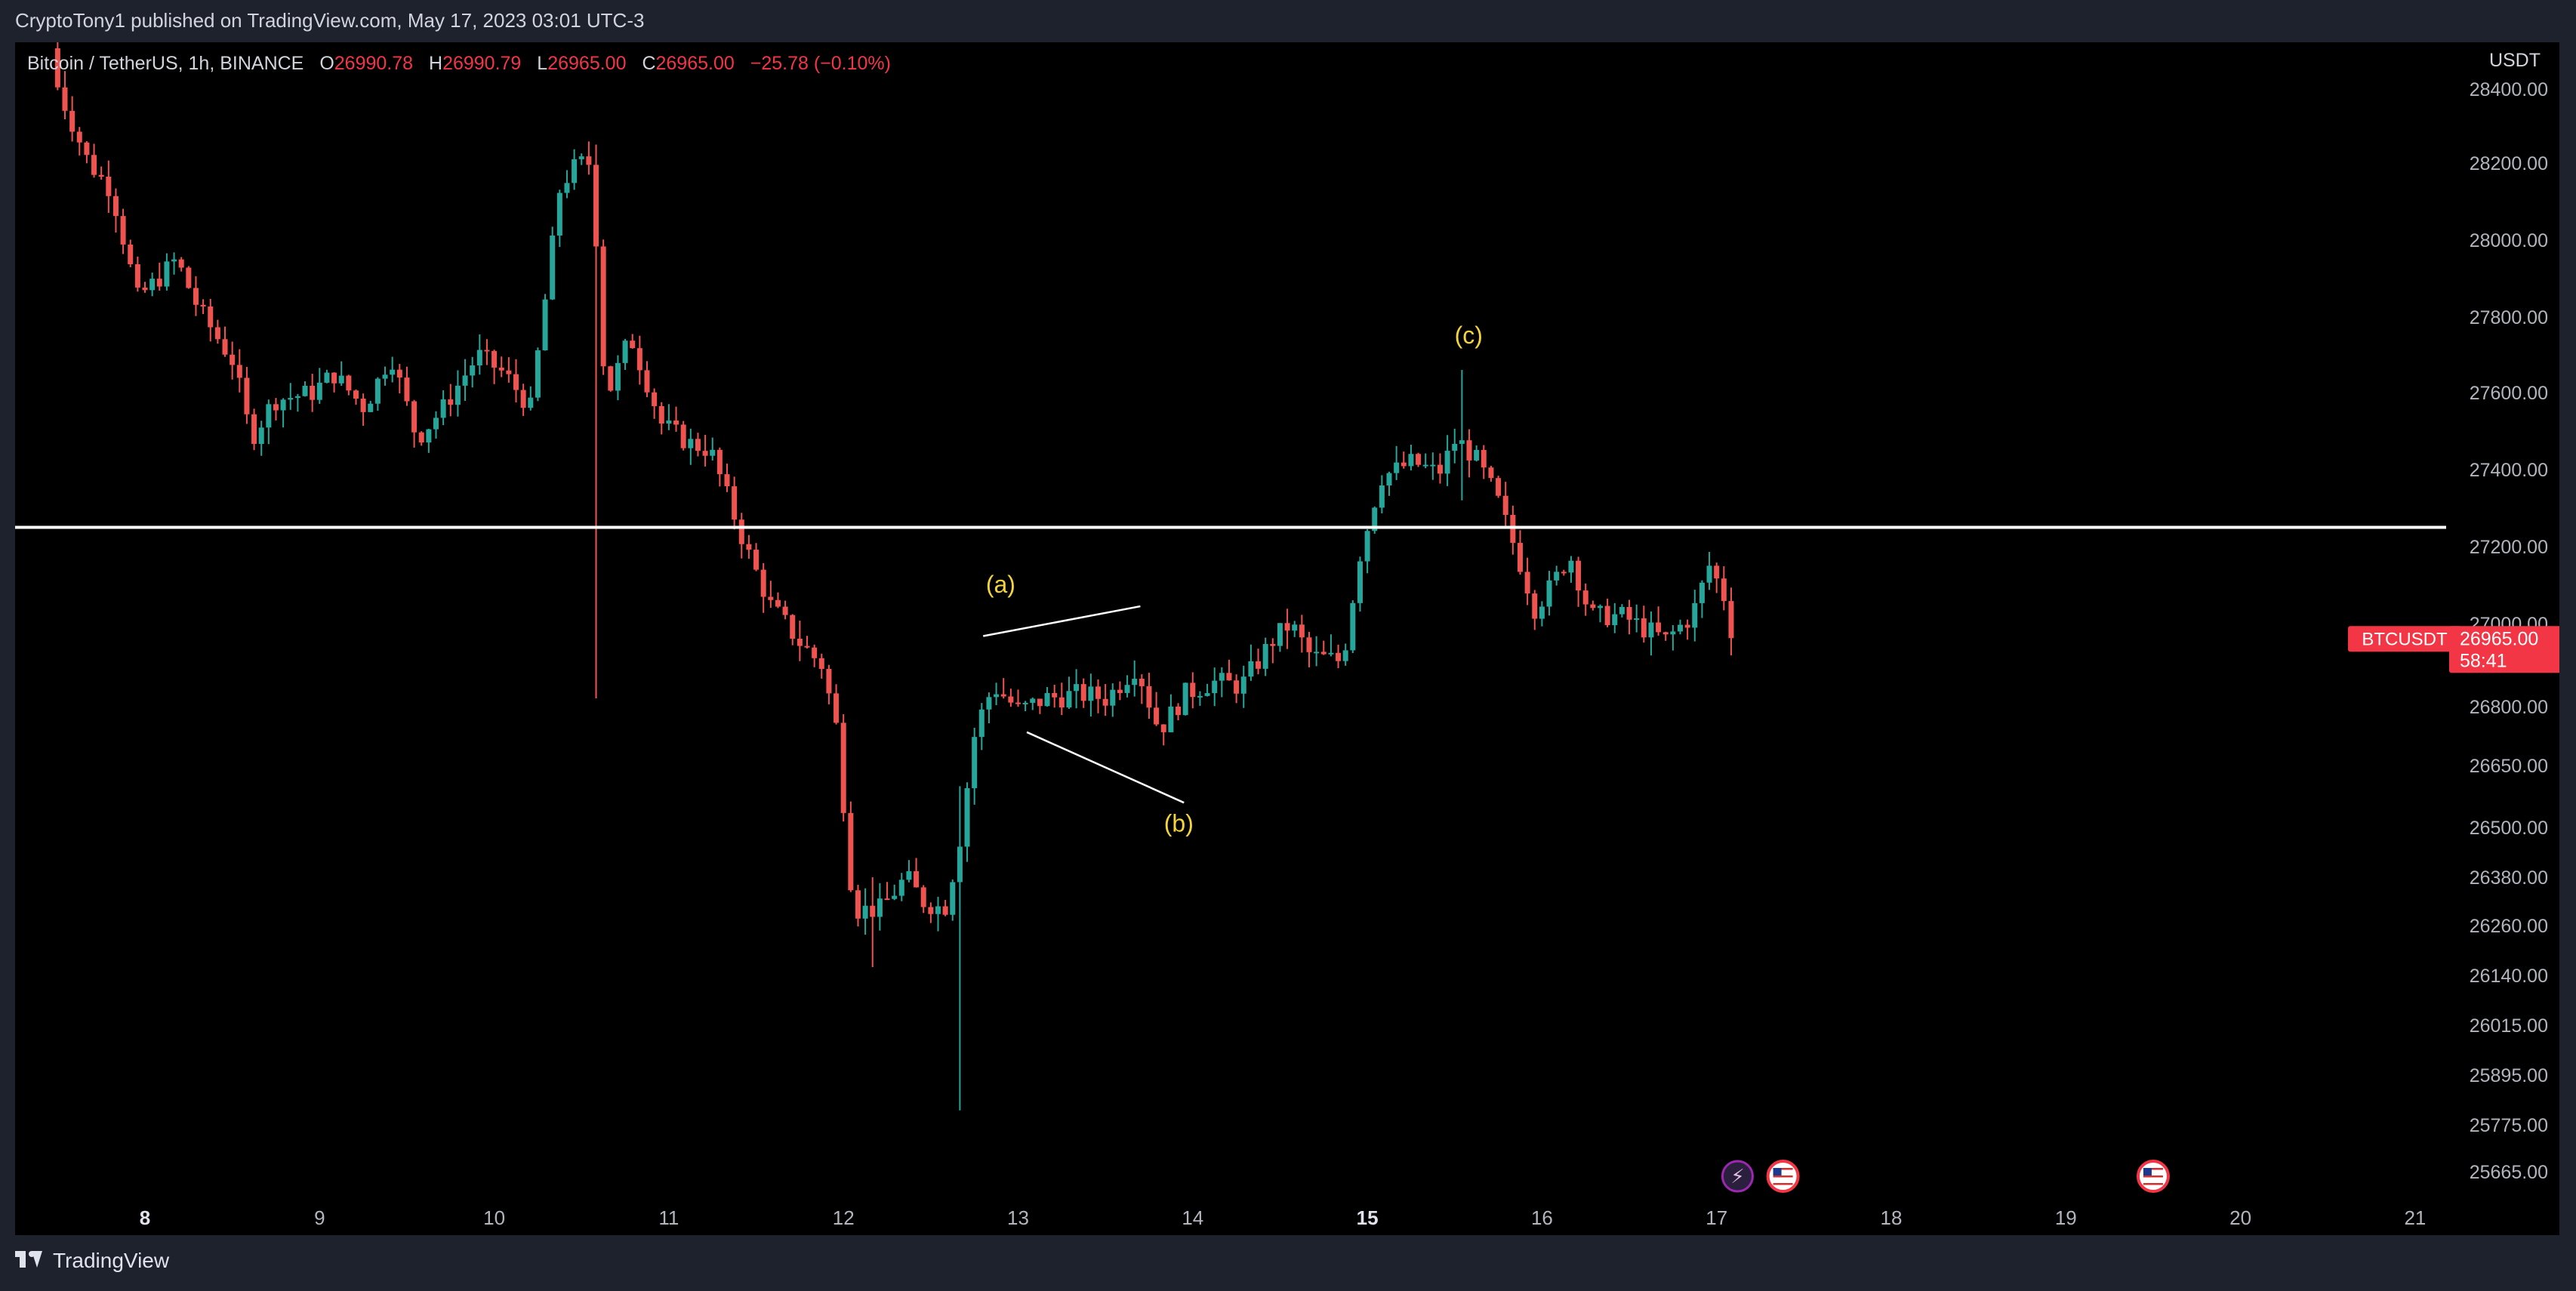 The height and width of the screenshot is (1291, 2576). What do you see at coordinates (2515, 61) in the screenshot?
I see `currency-label: USDT` at bounding box center [2515, 61].